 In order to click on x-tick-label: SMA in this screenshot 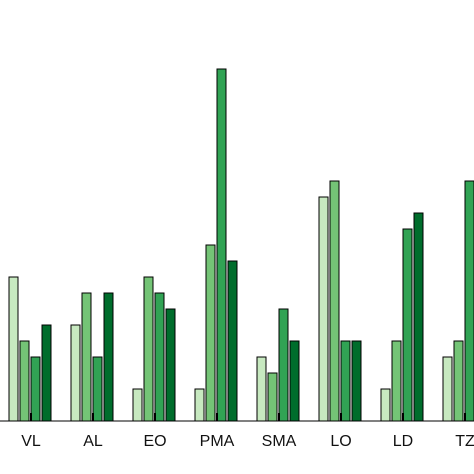, I will do `click(279, 441)`.